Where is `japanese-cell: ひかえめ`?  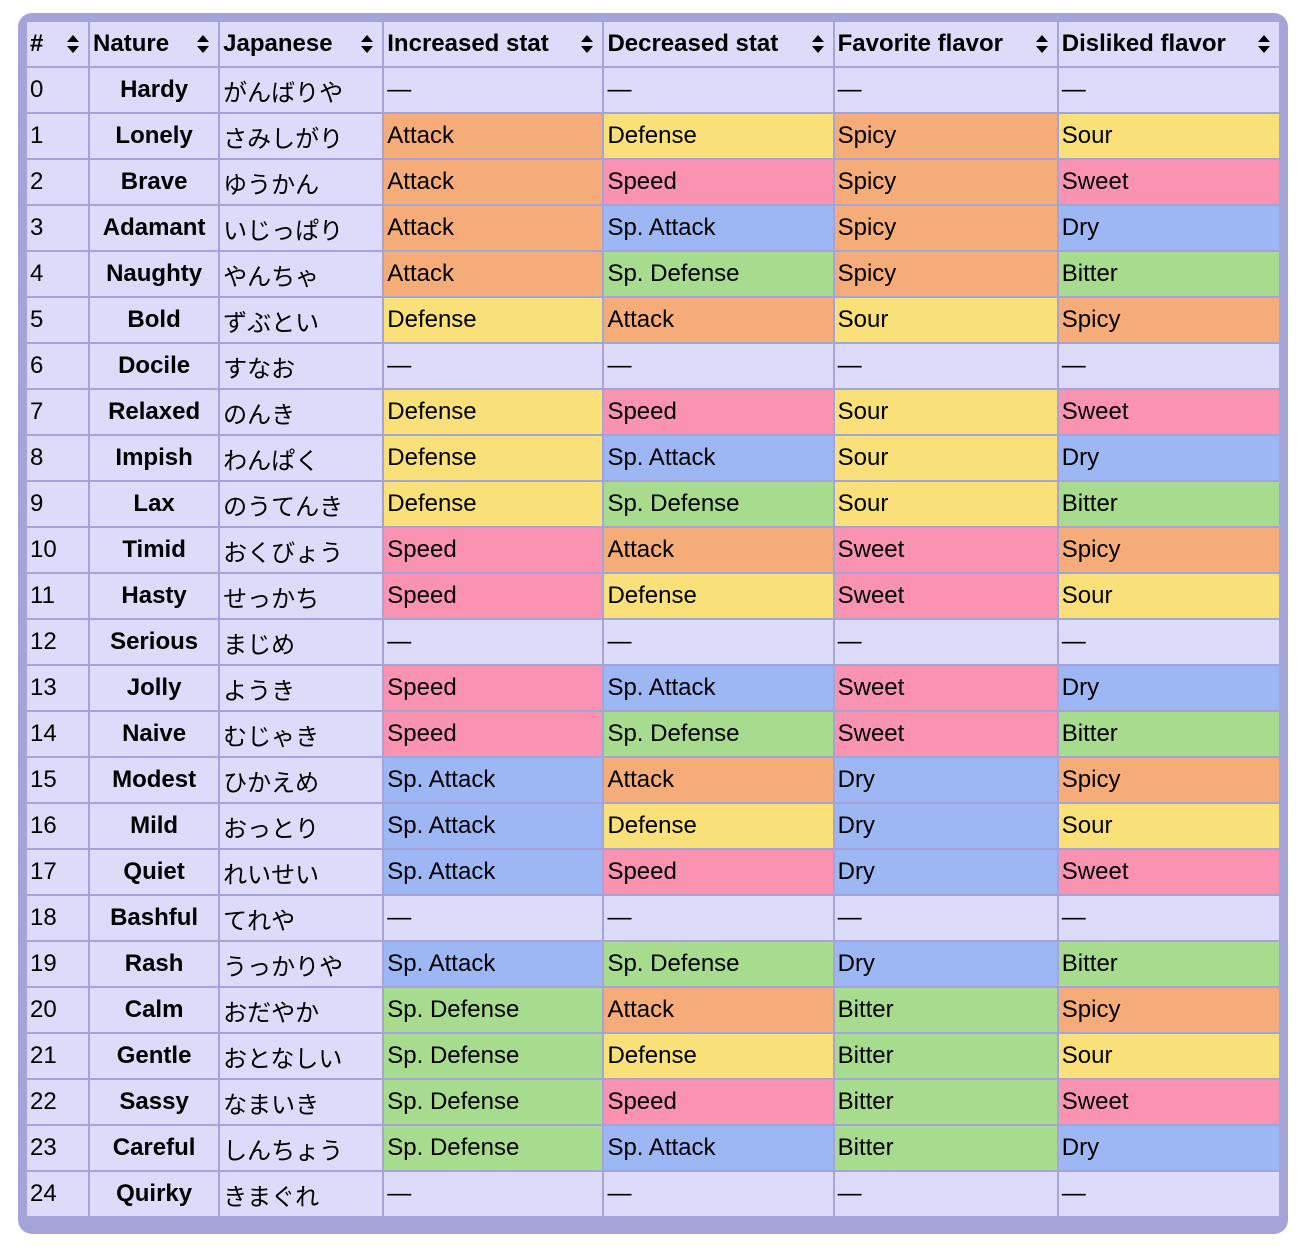 japanese-cell: ひかえめ is located at coordinates (301, 780).